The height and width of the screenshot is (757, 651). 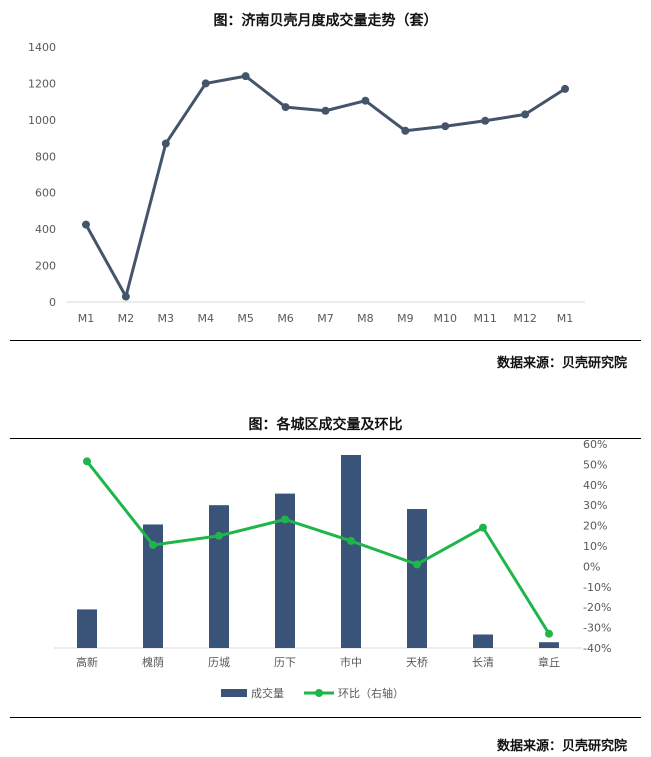 What do you see at coordinates (597, 607) in the screenshot?
I see `y2-tick-label: -20%` at bounding box center [597, 607].